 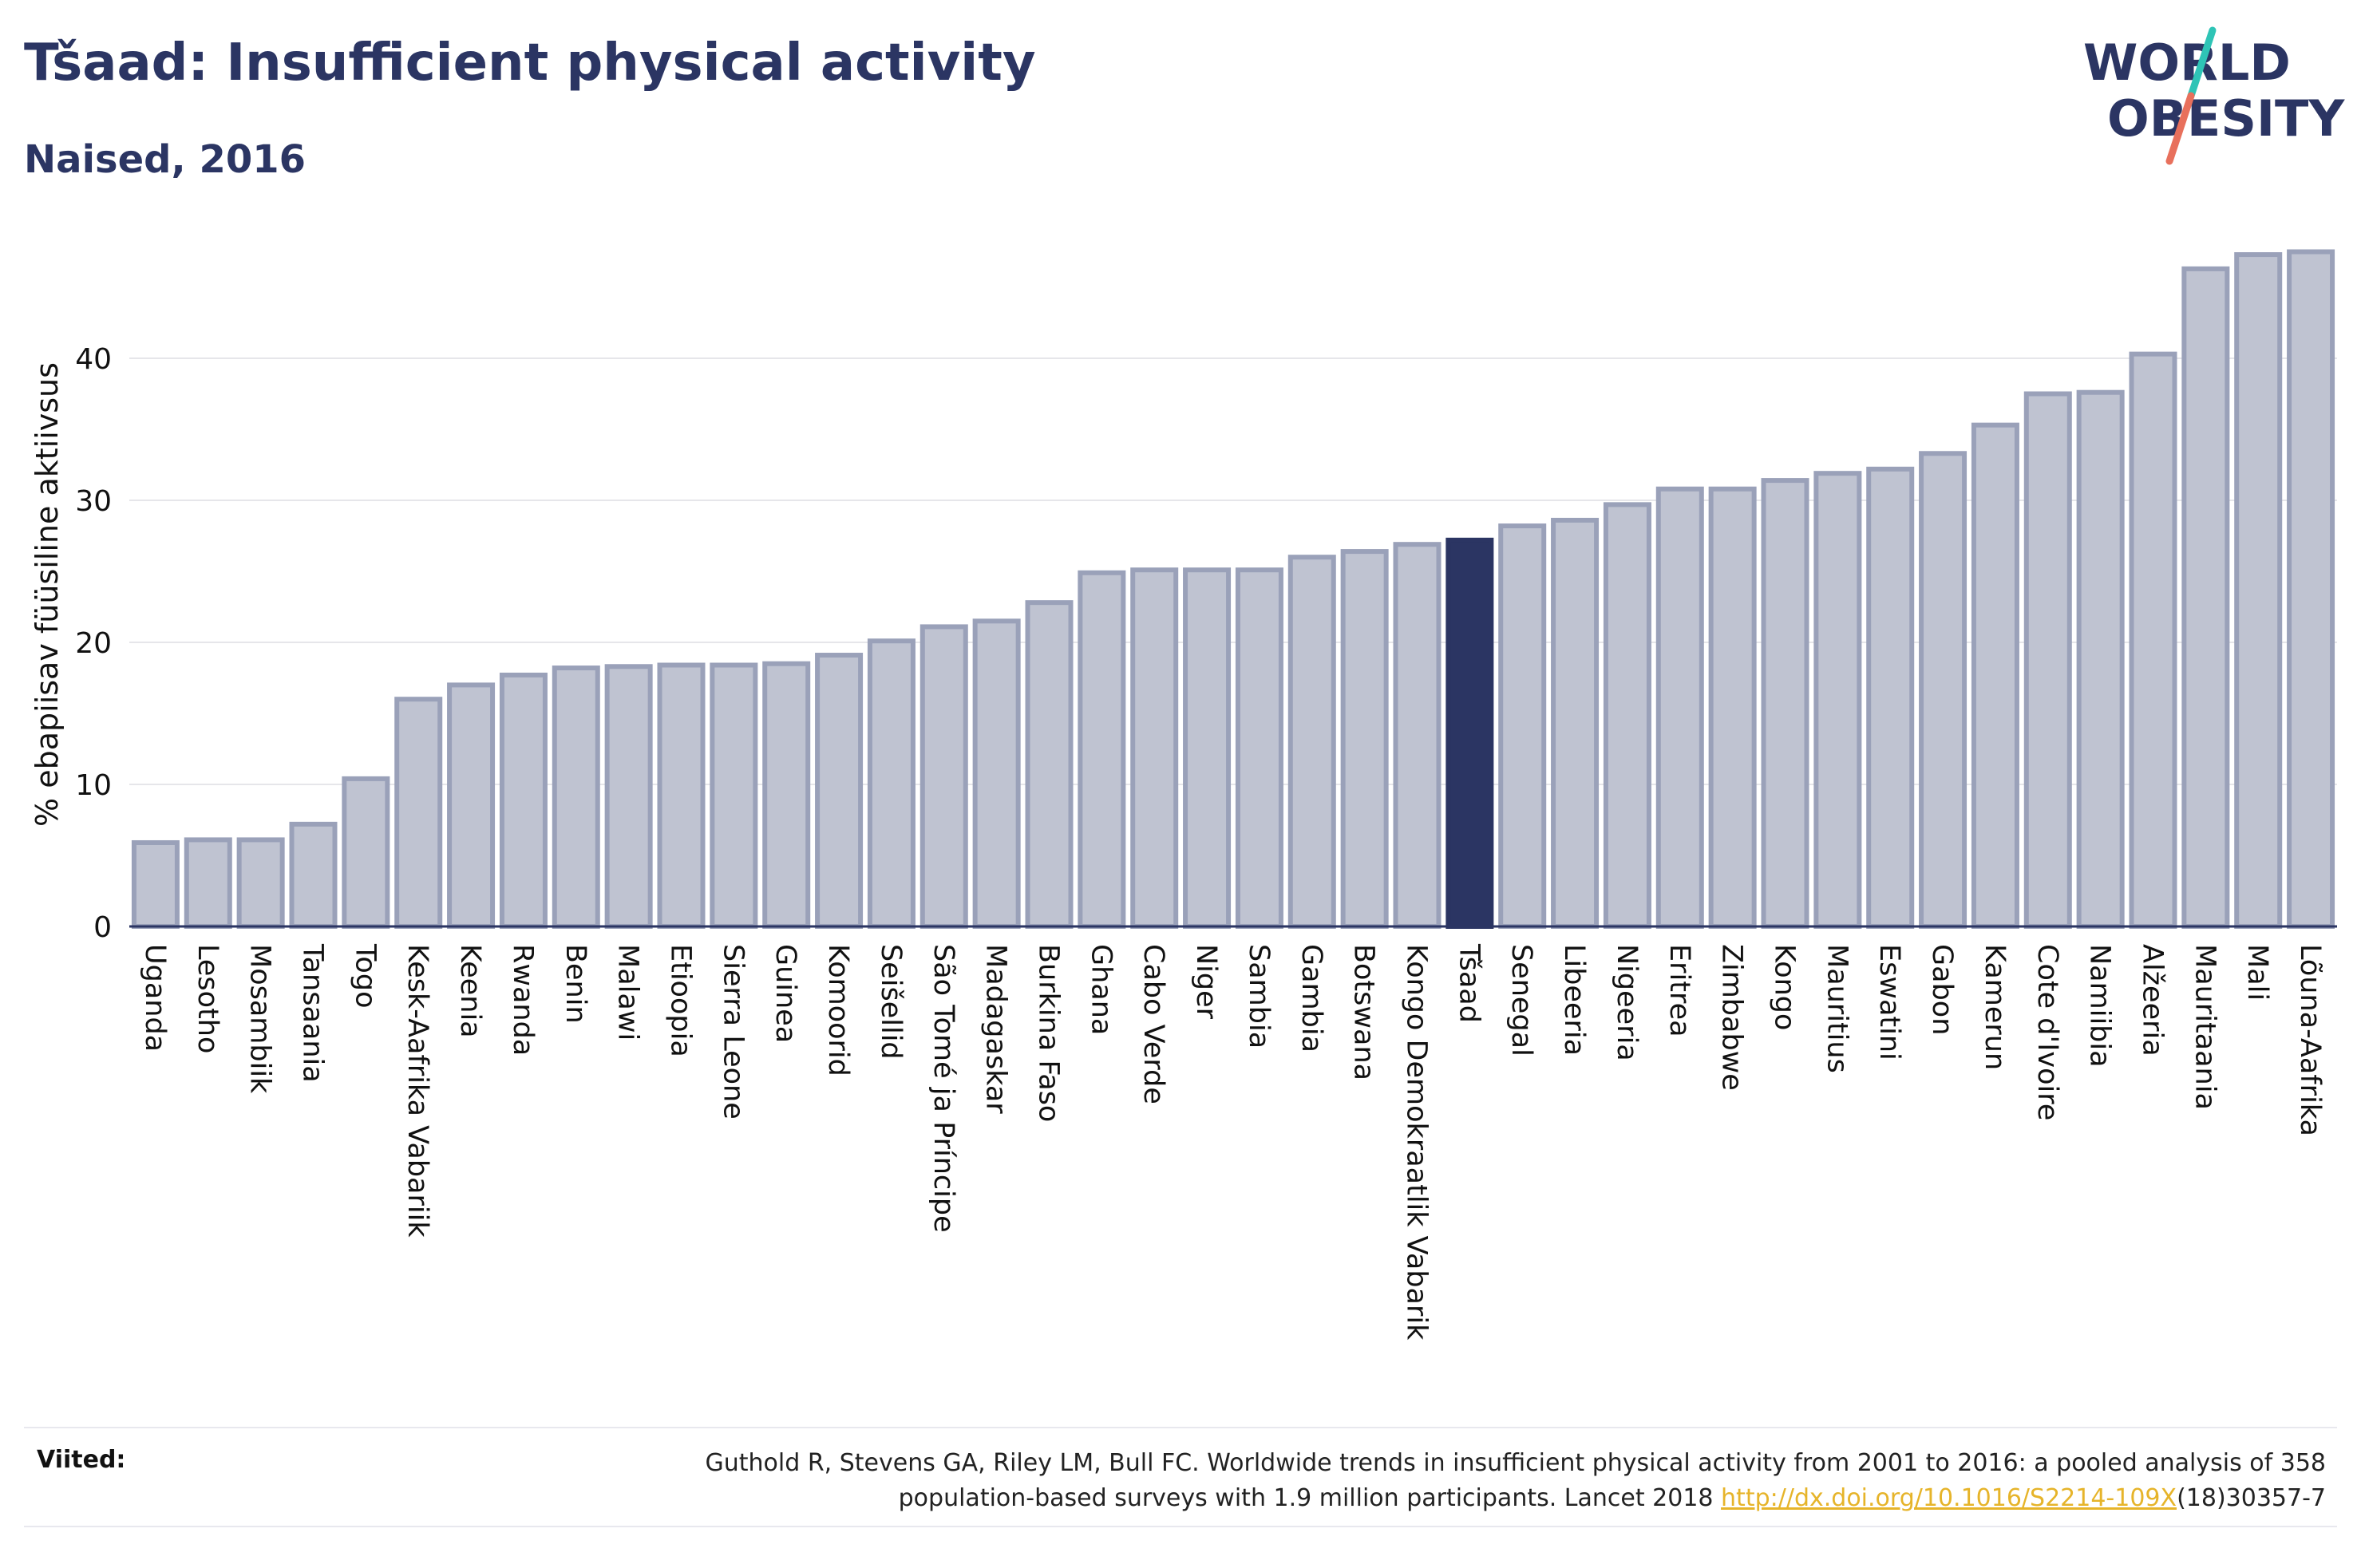 I want to click on x-tick-label: Kongo, so click(x=1785, y=987).